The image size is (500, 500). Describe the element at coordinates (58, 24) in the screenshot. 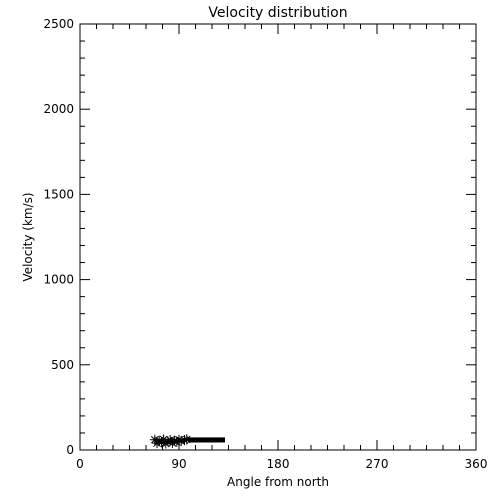

I see `y-tick-label: 2500` at that location.